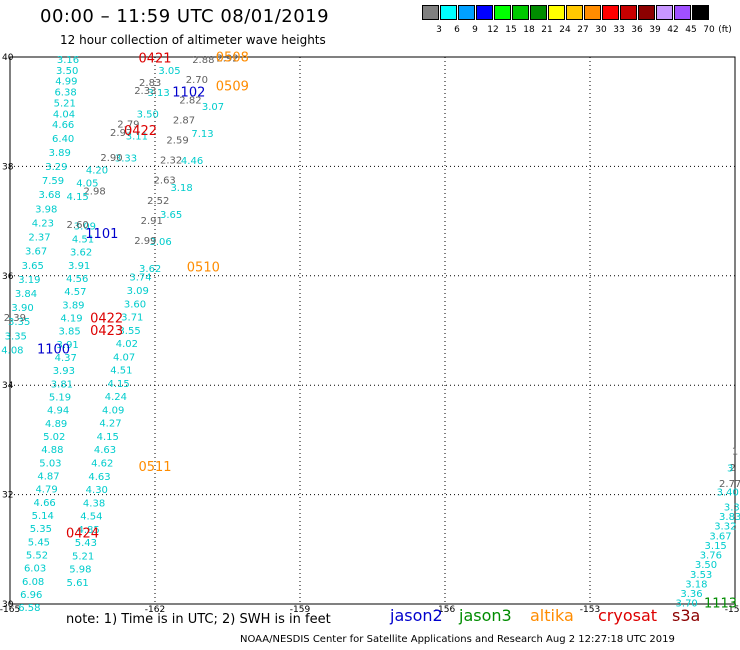 This screenshot has width=740, height=650. Describe the element at coordinates (158, 201) in the screenshot. I see `wave-height-value: 2.52` at that location.